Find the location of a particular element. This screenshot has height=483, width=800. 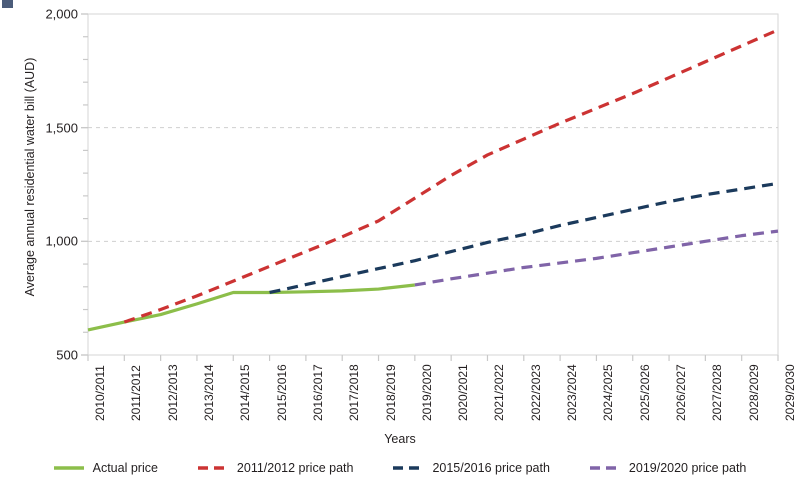

x-axis-title: Years is located at coordinates (400, 439).